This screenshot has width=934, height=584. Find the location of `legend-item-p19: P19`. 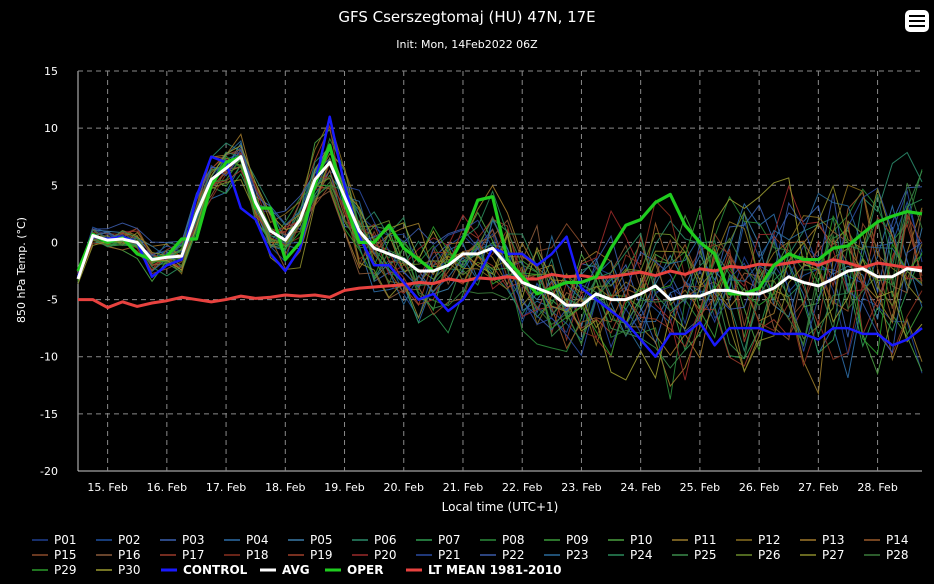

legend-item-p19: P19 is located at coordinates (310, 555).